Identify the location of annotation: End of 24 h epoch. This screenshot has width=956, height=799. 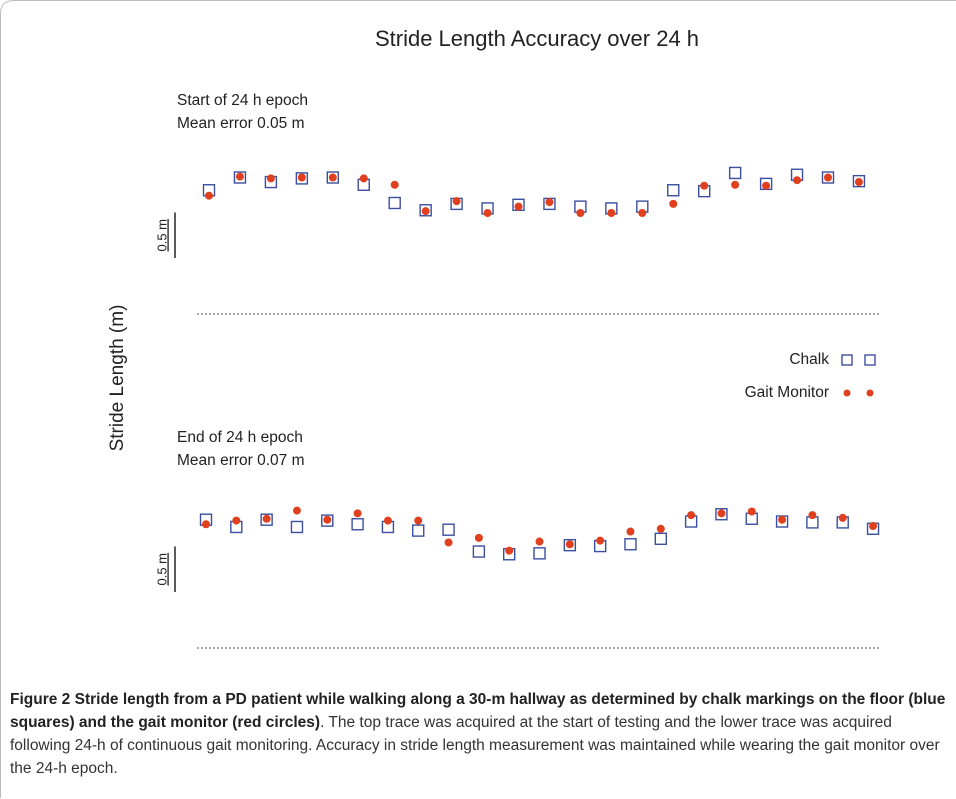
(240, 437).